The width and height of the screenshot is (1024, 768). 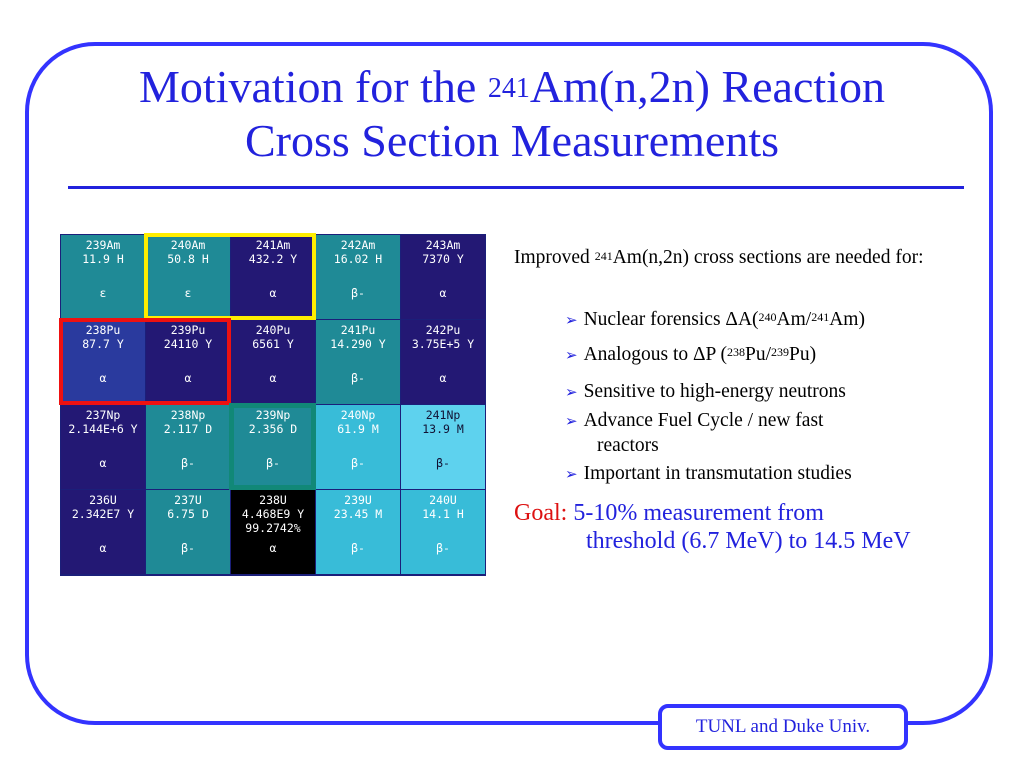 I want to click on nuclide-cell-238u: 238U 4.468E9 Y 99.2742% α, so click(x=273, y=532).